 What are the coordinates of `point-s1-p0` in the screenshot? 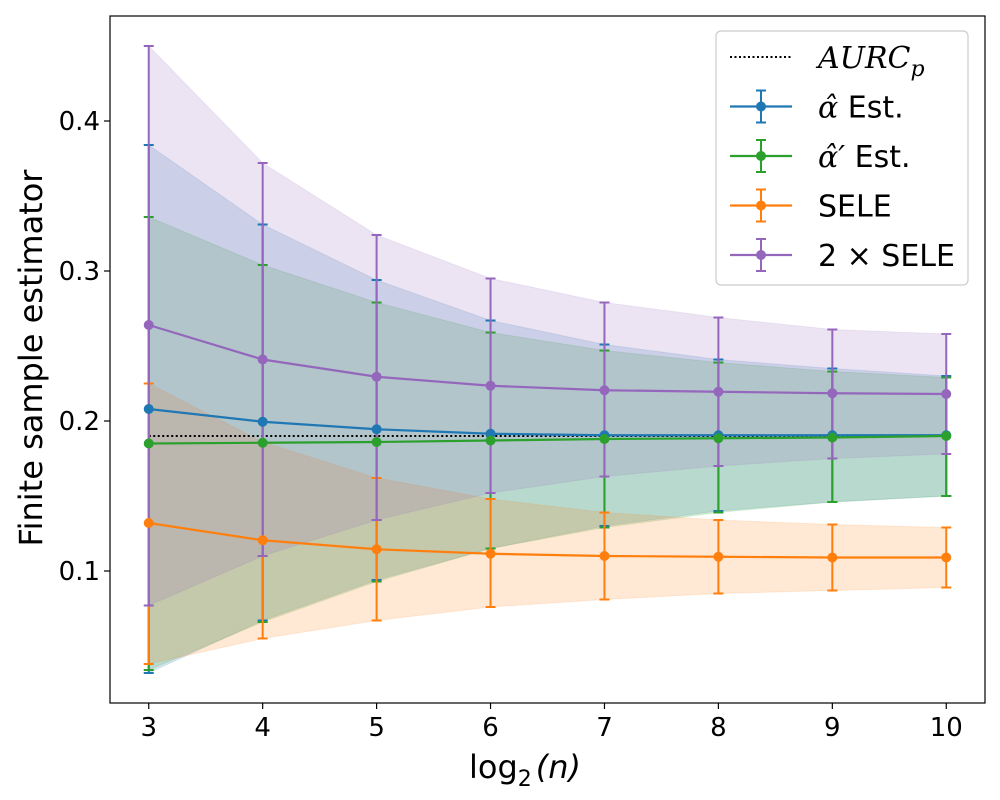 It's located at (148, 443).